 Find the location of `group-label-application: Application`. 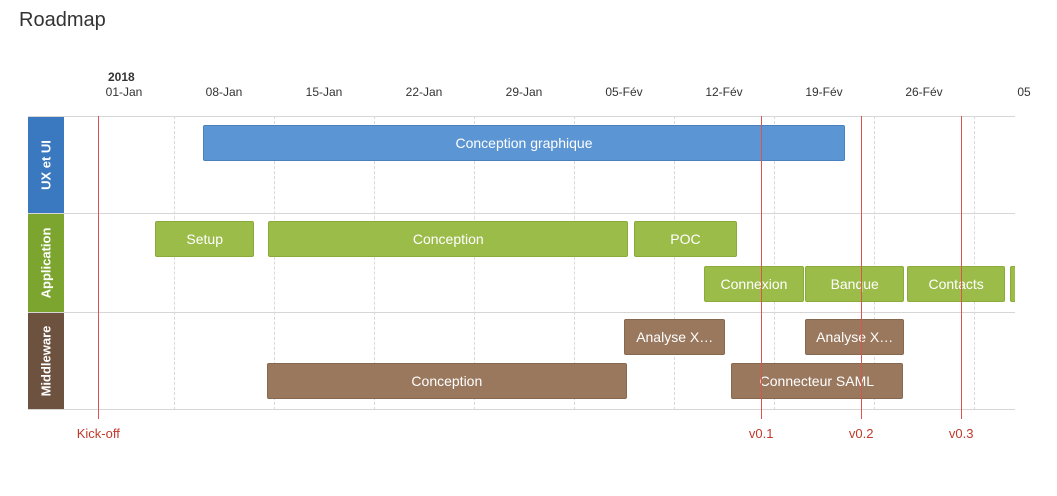

group-label-application: Application is located at coordinates (46, 262).